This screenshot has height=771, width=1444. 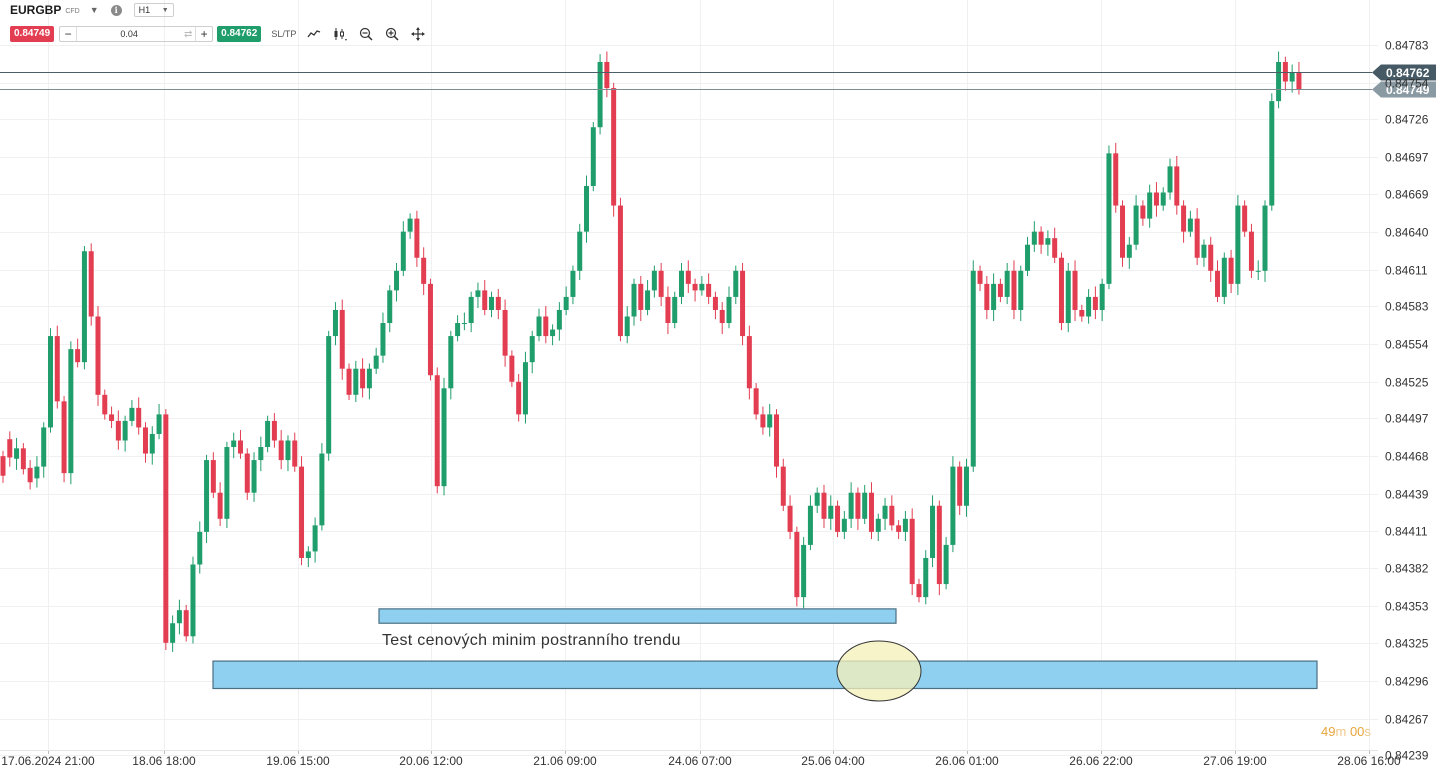 I want to click on line-chart-icon, so click(x=314, y=34).